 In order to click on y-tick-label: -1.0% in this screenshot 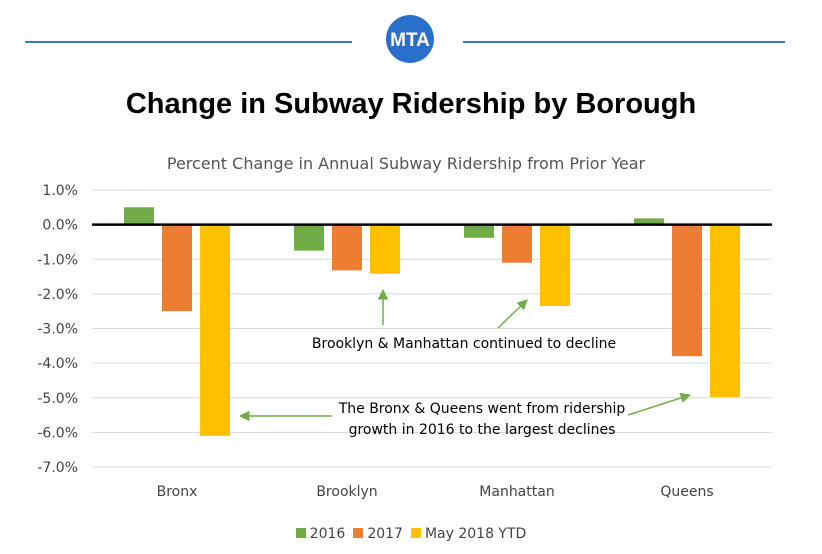, I will do `click(57, 260)`.